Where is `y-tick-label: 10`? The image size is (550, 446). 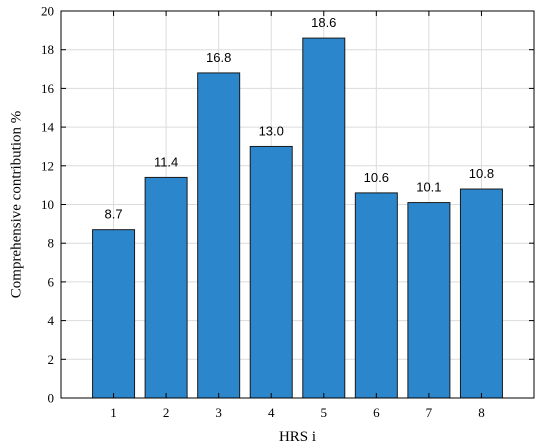
y-tick-label: 10 is located at coordinates (47, 204).